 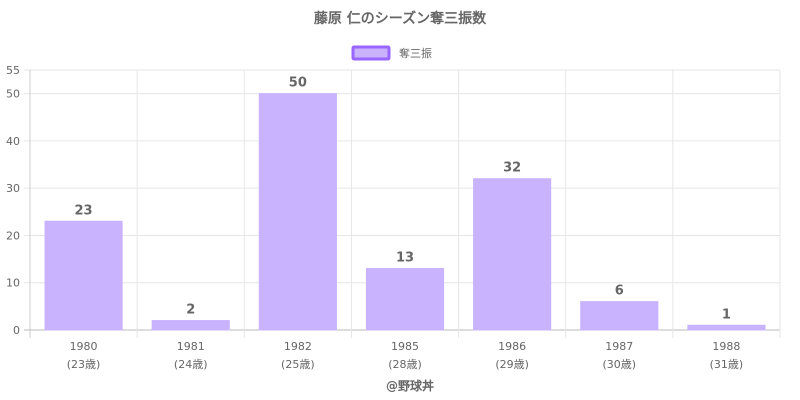 I want to click on legend-swatch, so click(x=371, y=53).